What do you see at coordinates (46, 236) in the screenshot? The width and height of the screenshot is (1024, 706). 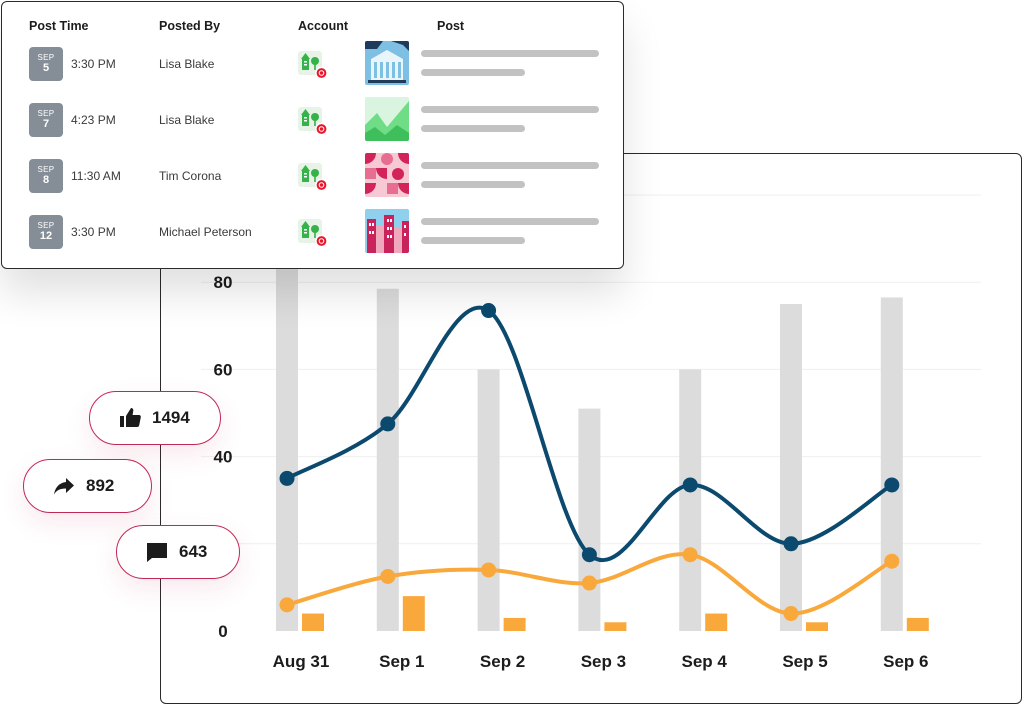 I see `date-day: 12` at bounding box center [46, 236].